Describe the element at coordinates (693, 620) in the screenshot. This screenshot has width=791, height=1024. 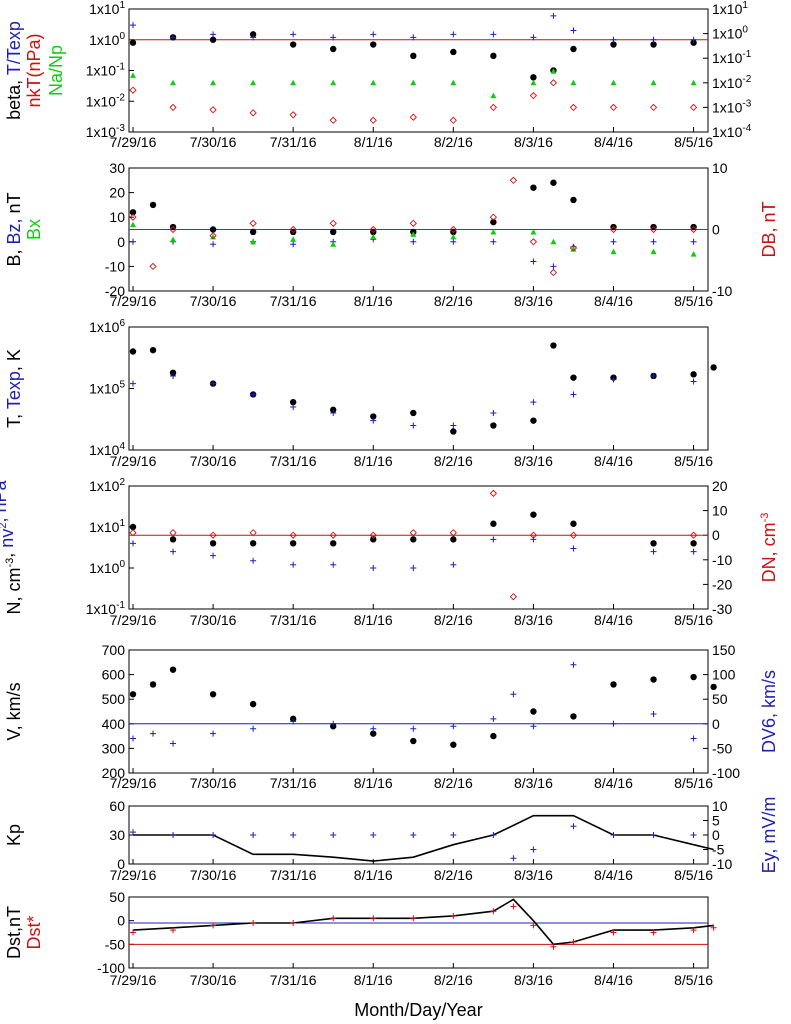
I see `n-x-tick-label: 8/5/16` at that location.